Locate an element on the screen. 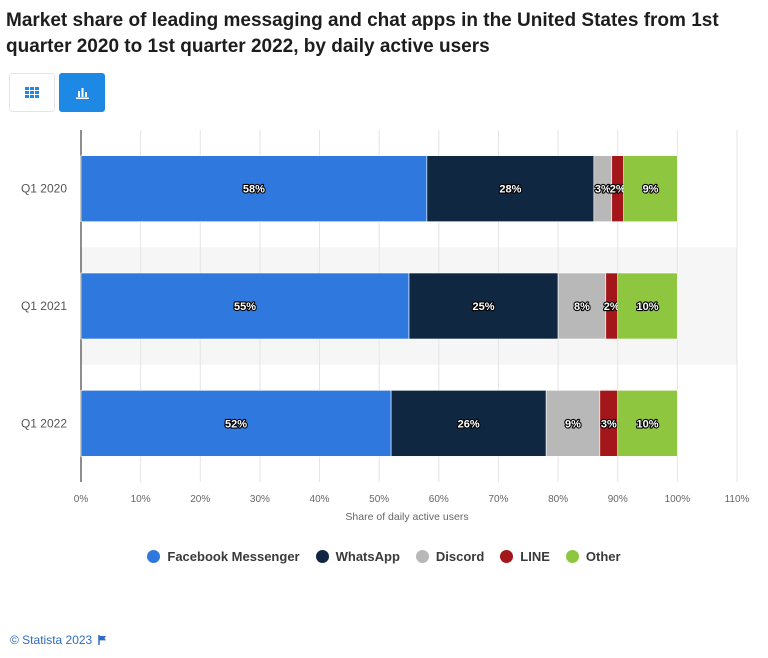 This screenshot has width=768, height=658. x-tick-label: 20% is located at coordinates (200, 499).